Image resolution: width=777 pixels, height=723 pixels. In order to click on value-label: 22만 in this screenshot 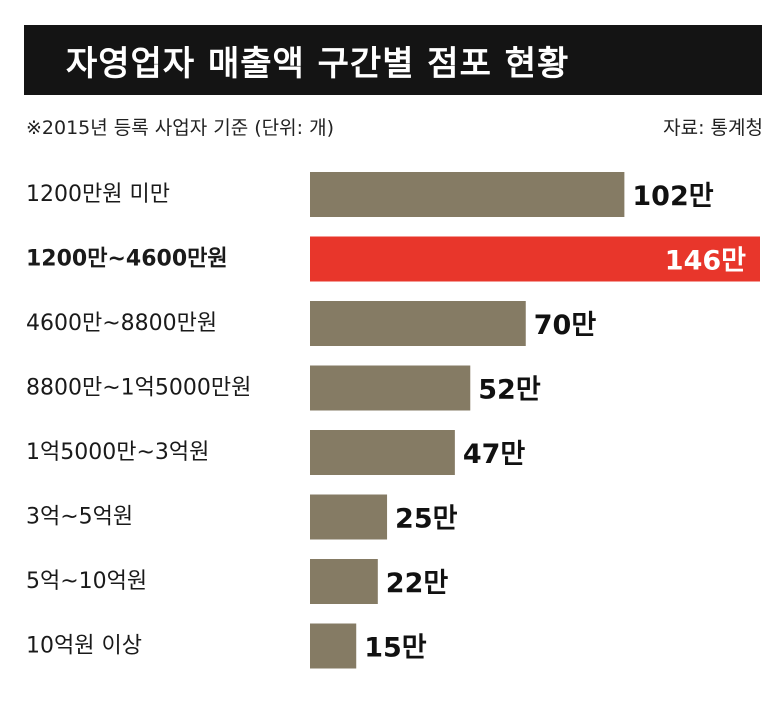, I will do `click(417, 583)`.